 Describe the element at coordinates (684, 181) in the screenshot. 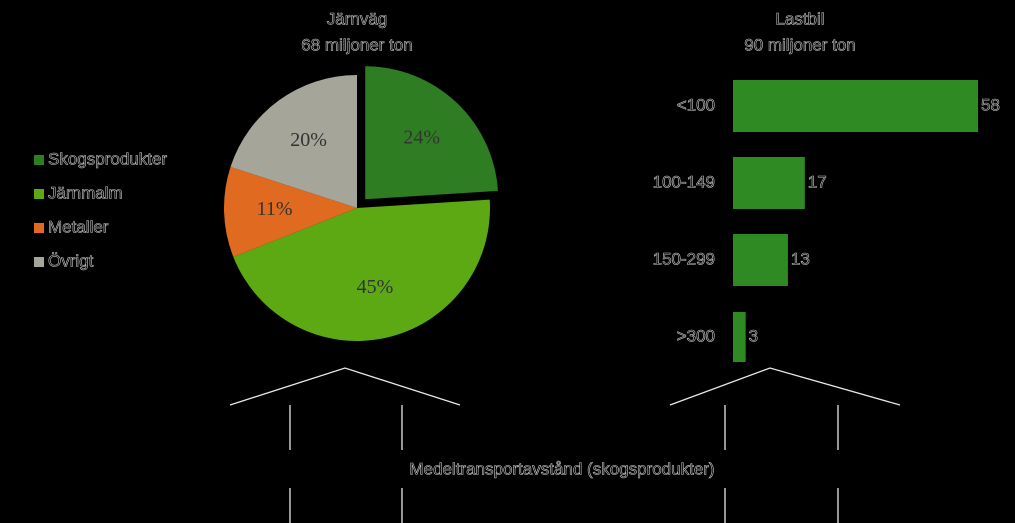

I see `y-tick-label: 100-149` at that location.